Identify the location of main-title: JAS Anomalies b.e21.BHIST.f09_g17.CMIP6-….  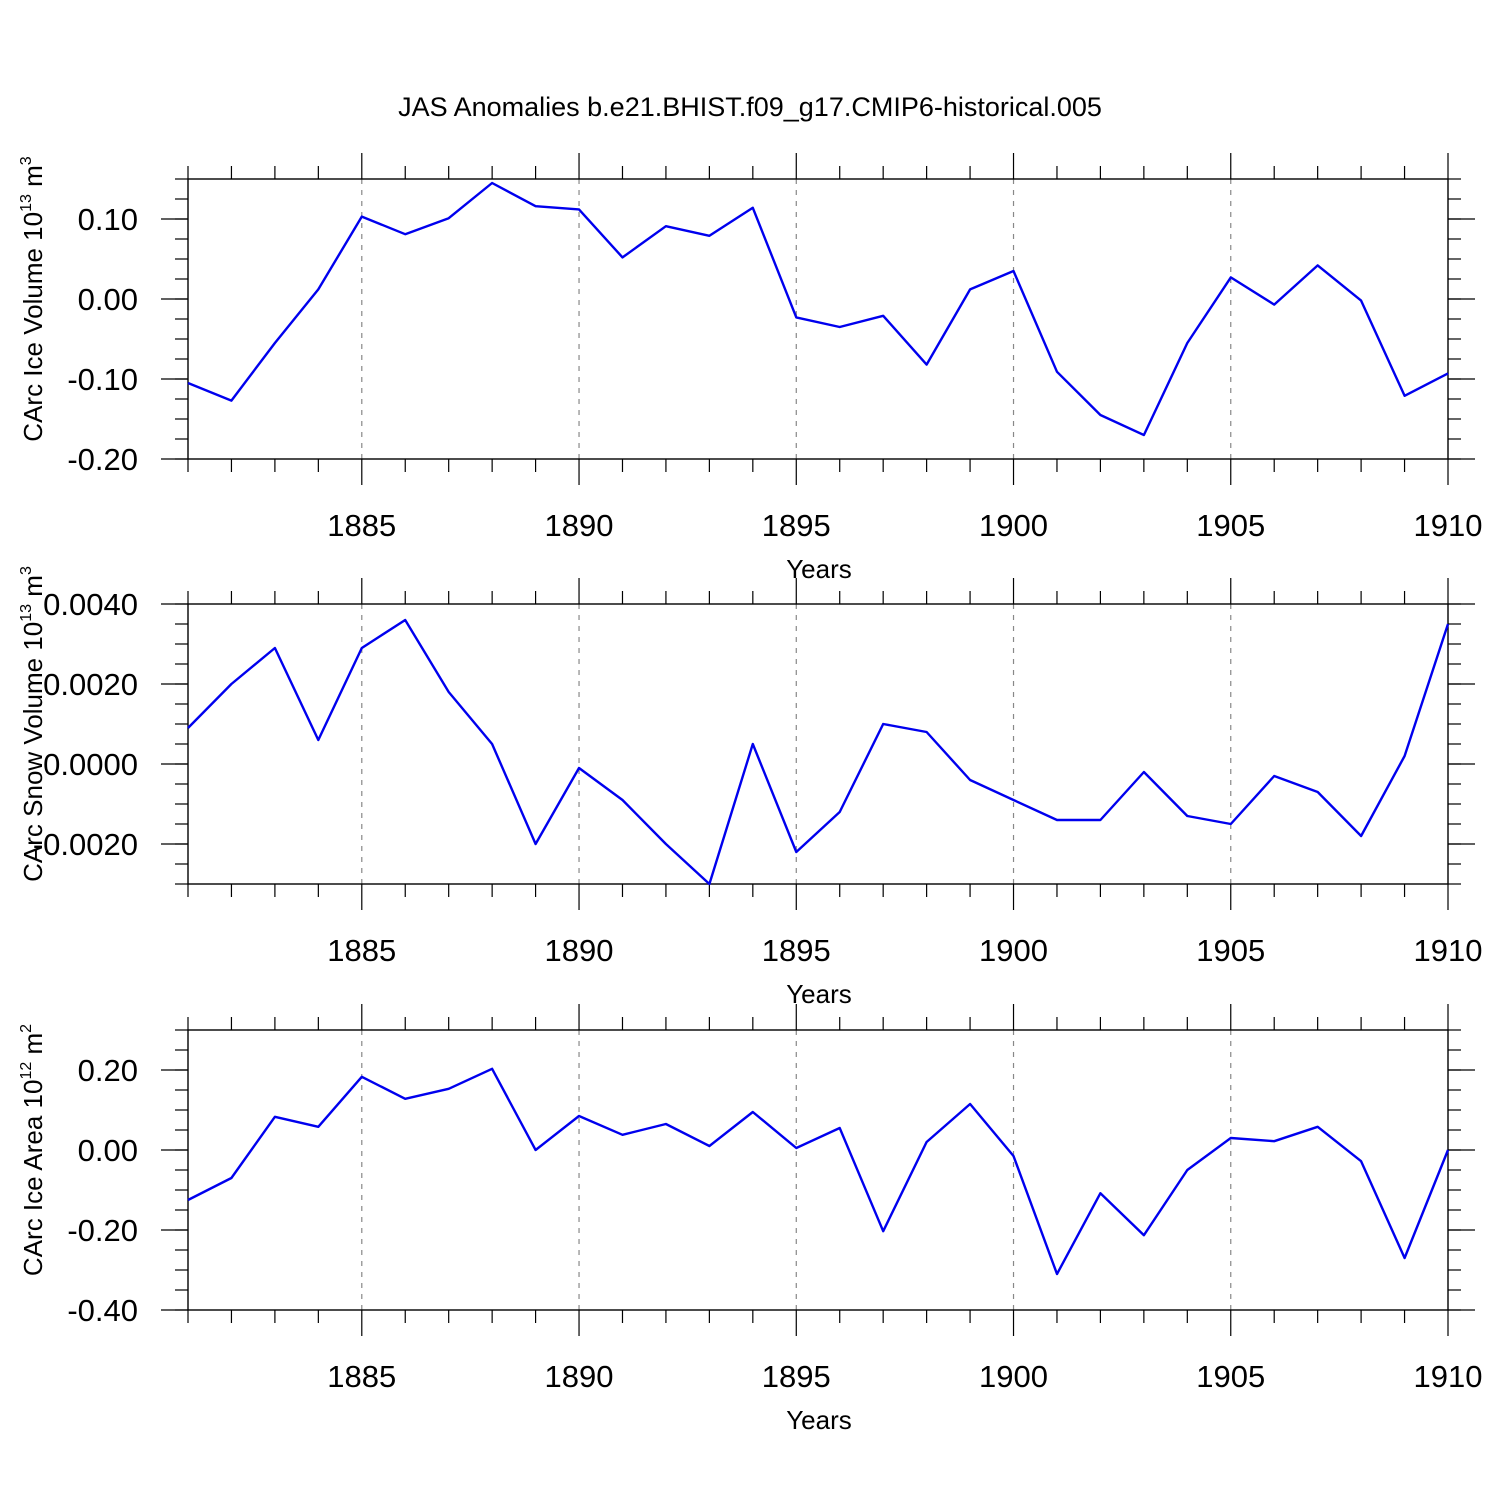
(750, 107).